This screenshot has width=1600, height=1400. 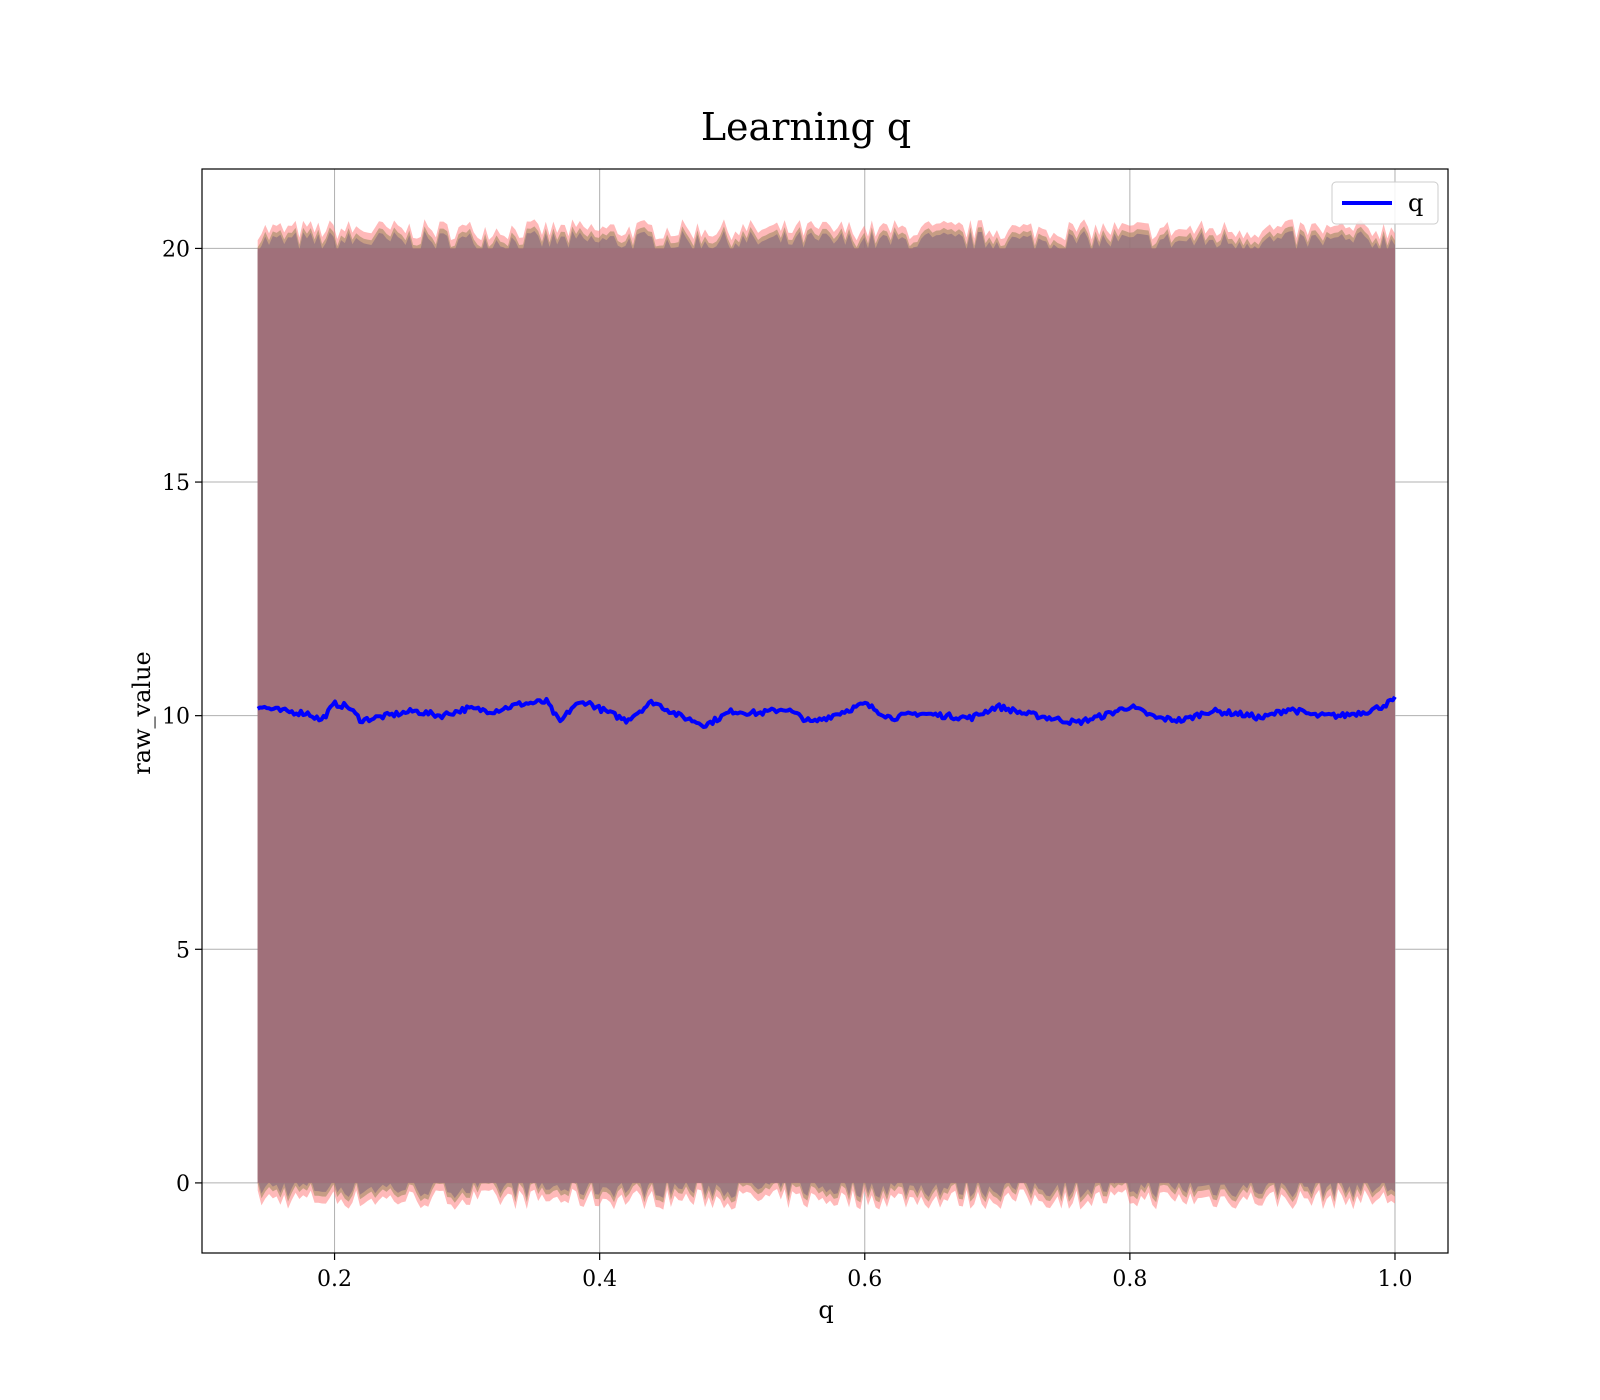 What do you see at coordinates (334, 1279) in the screenshot?
I see `x-tick-label: 0.2` at bounding box center [334, 1279].